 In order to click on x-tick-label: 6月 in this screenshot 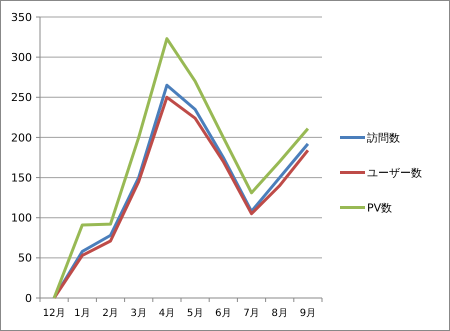, I will do `click(223, 313)`.